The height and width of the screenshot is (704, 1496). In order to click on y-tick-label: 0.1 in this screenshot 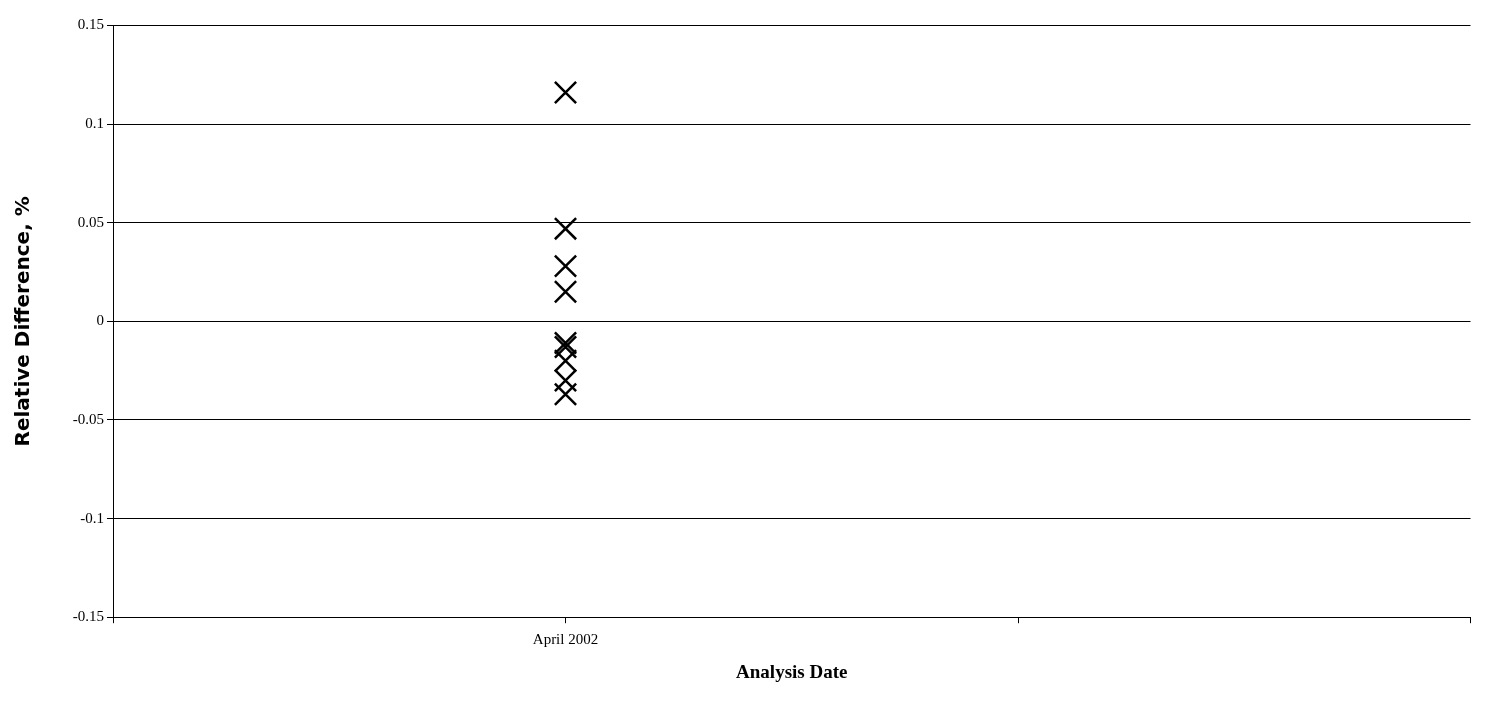, I will do `click(94, 123)`.